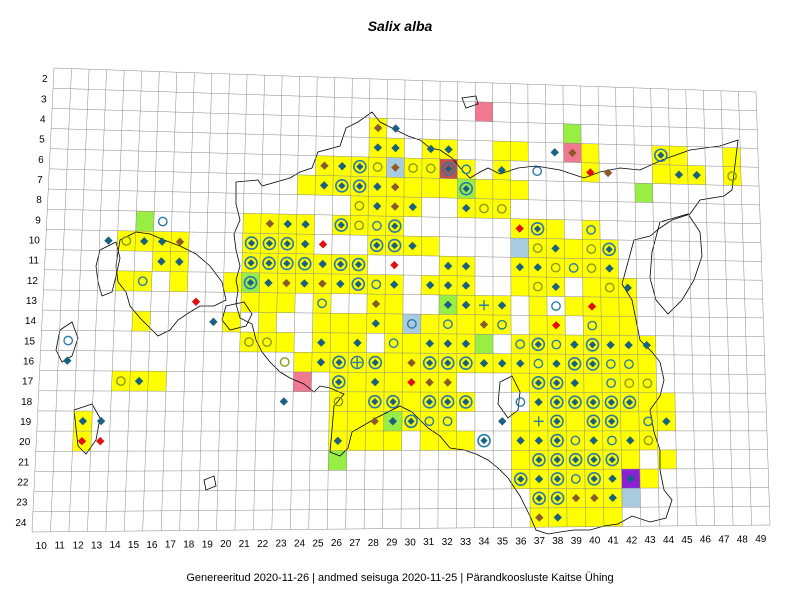 This screenshot has width=800, height=600. Describe the element at coordinates (26, 422) in the screenshot. I see `y-axis-label: 19` at that location.